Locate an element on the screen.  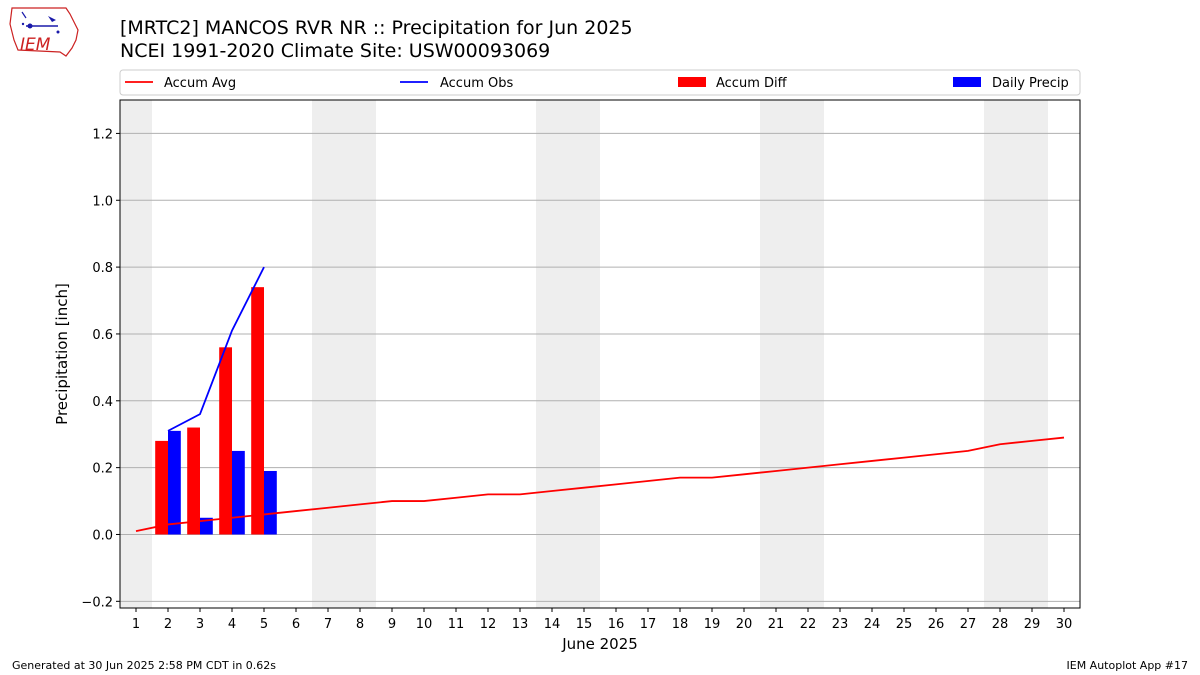
x-tick-label: 15 is located at coordinates (584, 624).